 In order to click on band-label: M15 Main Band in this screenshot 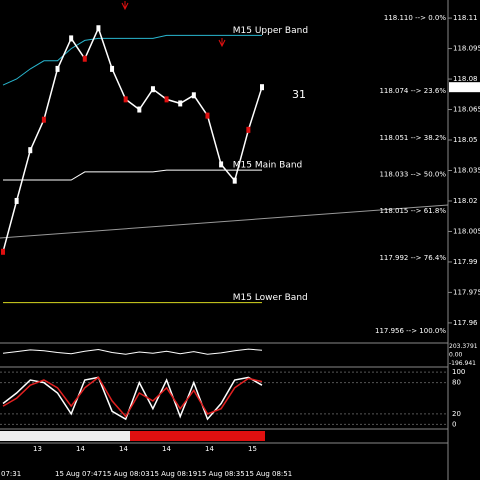, I will do `click(268, 166)`.